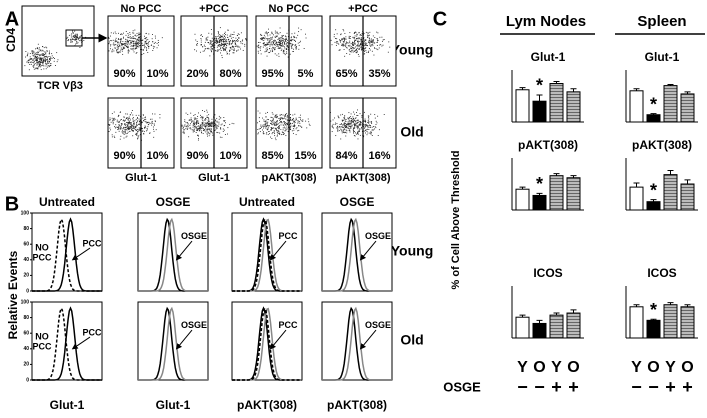 This screenshot has width=707, height=418. Describe the element at coordinates (378, 325) in the screenshot. I see `annotation: OSGE` at that location.